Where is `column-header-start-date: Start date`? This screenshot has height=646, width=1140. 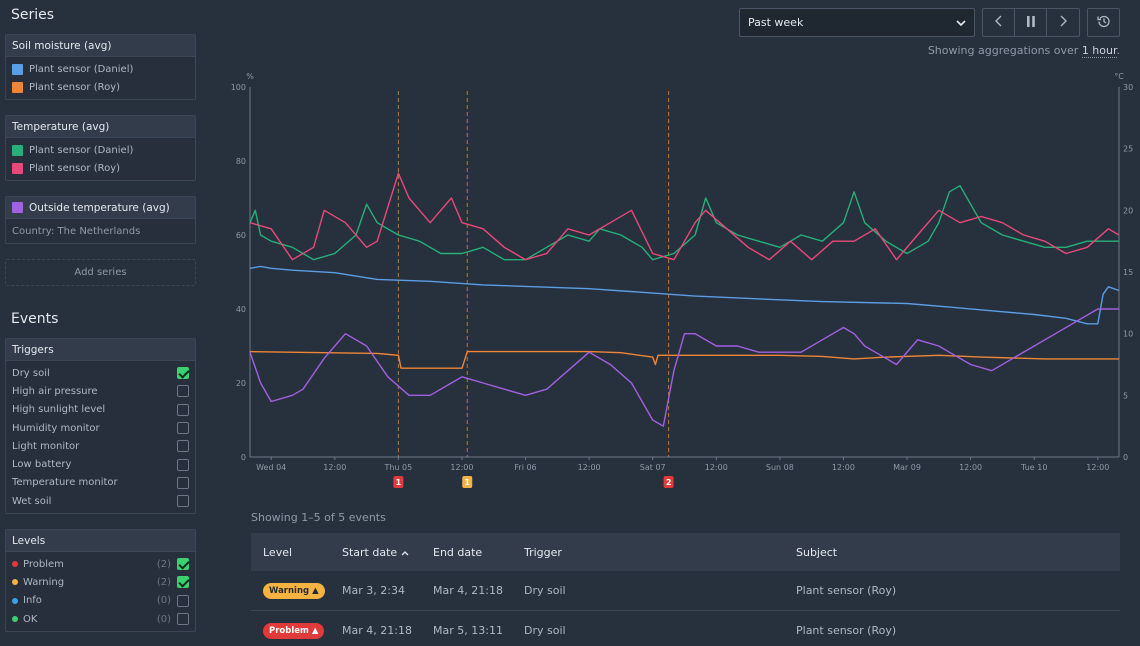 column-header-start-date: Start date is located at coordinates (387, 552).